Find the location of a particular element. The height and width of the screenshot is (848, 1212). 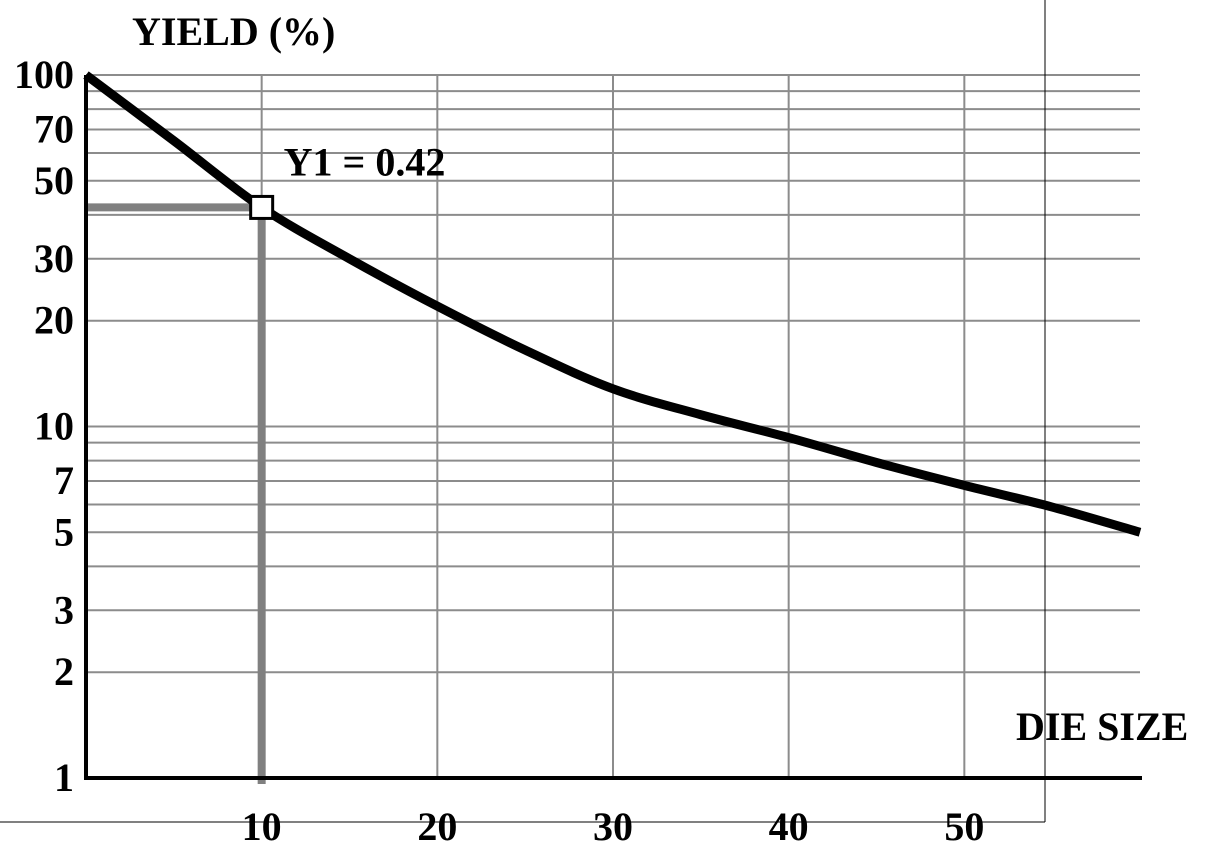

y-tick-label: 2 is located at coordinates (64, 671).